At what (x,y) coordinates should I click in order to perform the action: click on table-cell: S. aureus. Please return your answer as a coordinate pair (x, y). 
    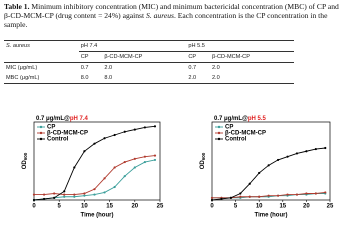
    Looking at the image, I should click on (41, 46).